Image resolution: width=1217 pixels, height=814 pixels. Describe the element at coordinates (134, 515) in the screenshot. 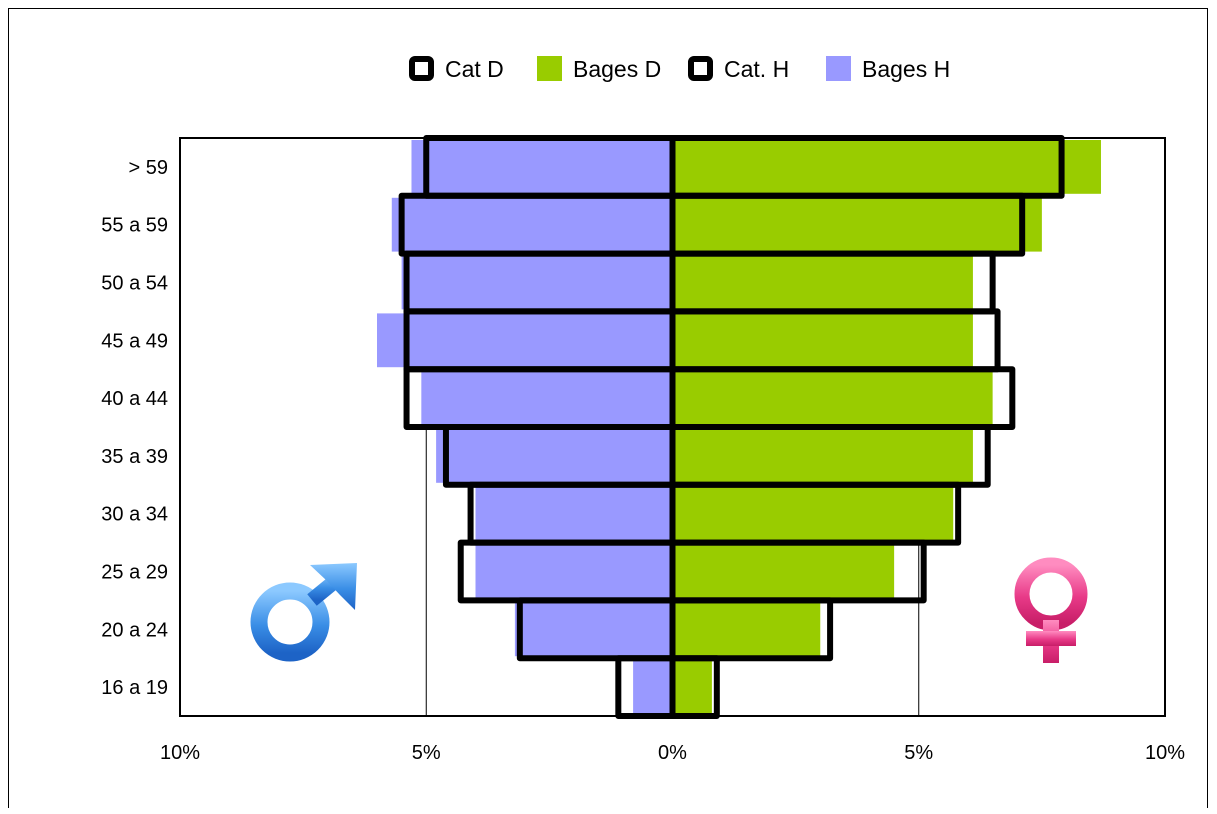

I see `category-label: 30 a 34` at that location.